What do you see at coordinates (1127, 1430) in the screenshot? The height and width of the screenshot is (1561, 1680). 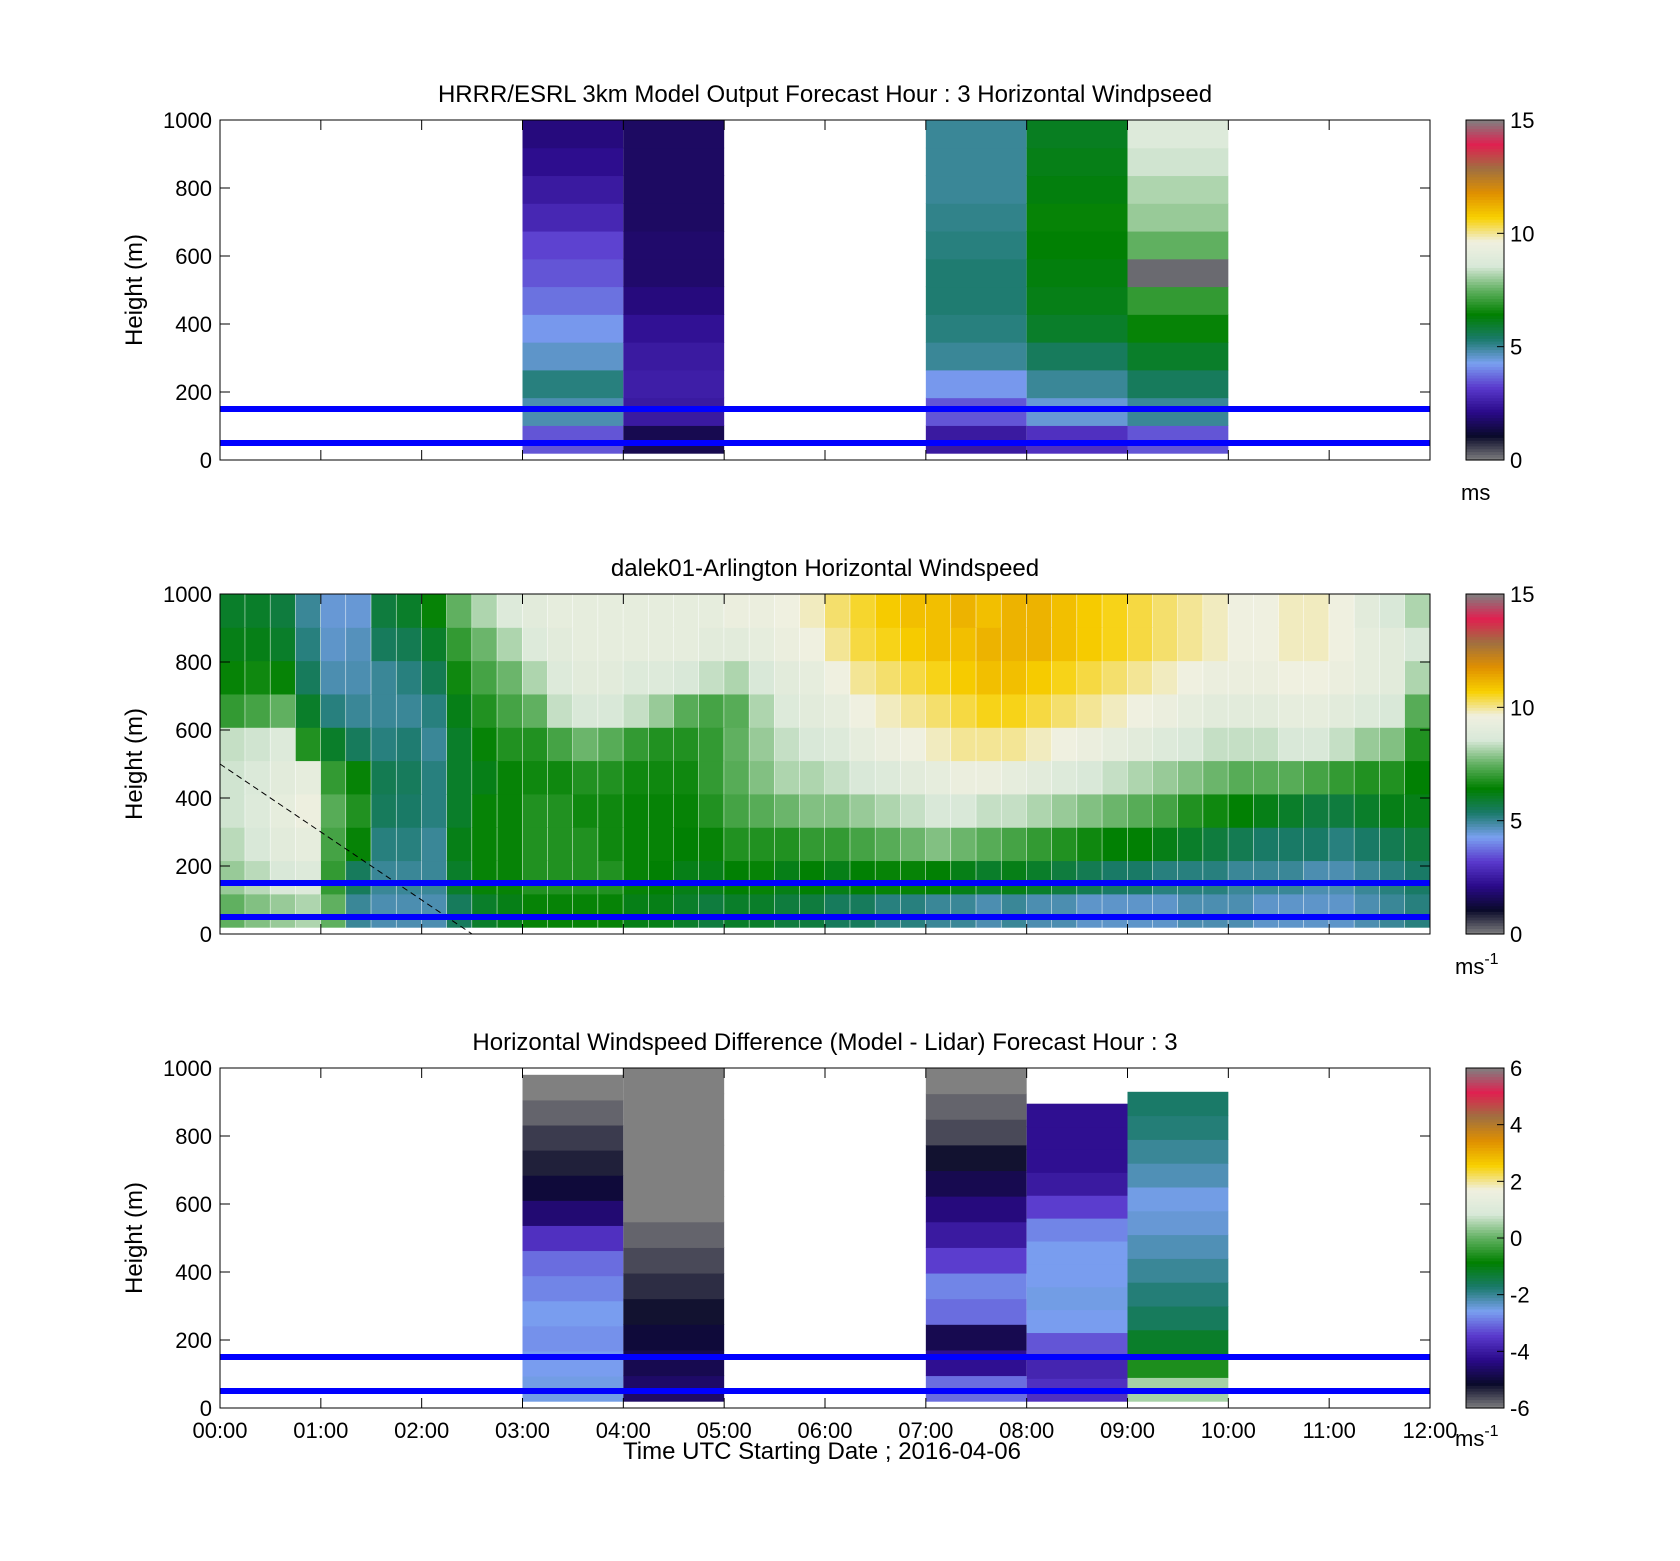 I see `x-tick-label: 09:00` at bounding box center [1127, 1430].